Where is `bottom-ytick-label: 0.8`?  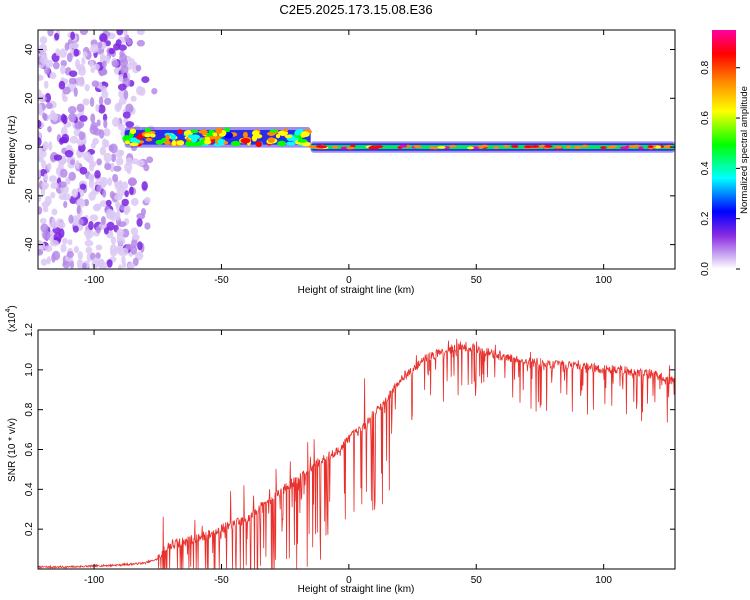
bottom-ytick-label: 0.8 is located at coordinates (29, 409).